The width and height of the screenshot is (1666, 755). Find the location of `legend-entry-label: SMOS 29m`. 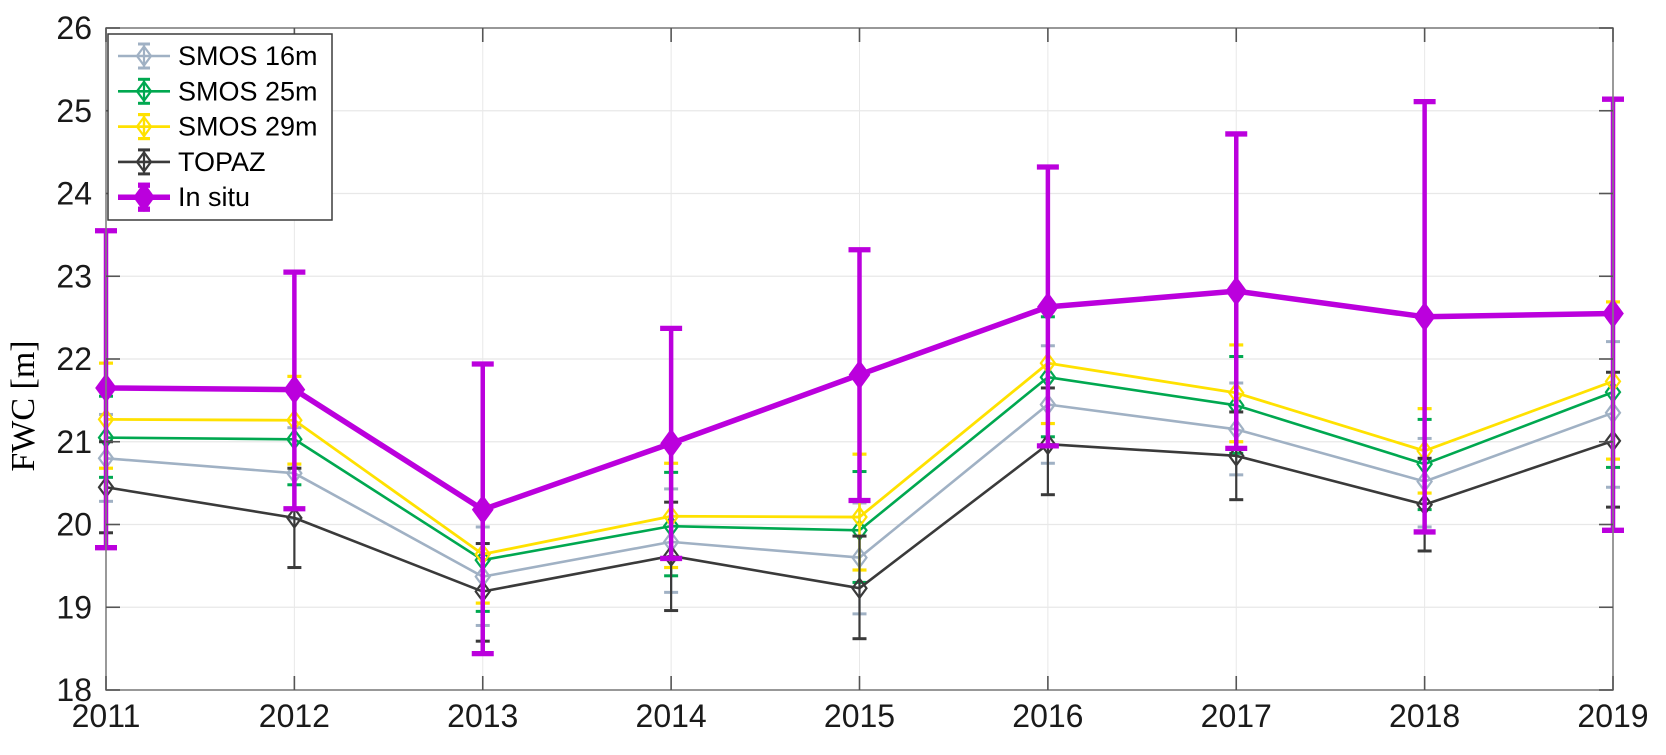

legend-entry-label: SMOS 29m is located at coordinates (248, 127).